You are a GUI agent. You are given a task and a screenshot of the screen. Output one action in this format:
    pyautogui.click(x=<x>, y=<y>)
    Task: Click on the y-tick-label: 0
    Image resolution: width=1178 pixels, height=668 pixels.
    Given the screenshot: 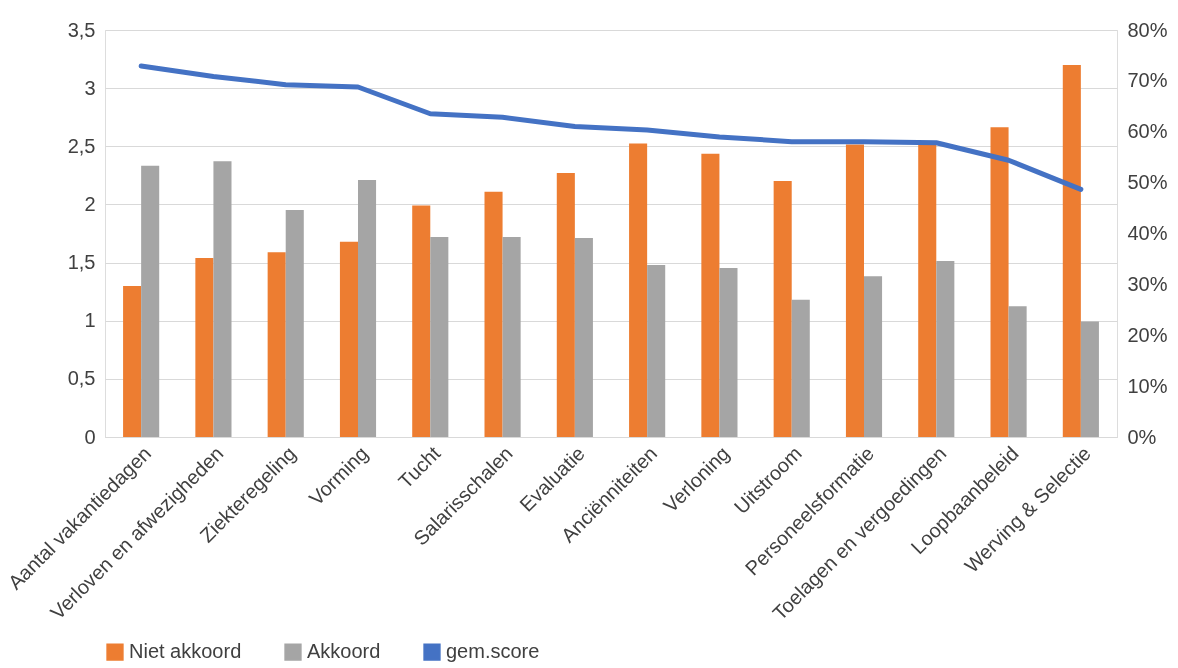 What is the action you would take?
    pyautogui.click(x=90, y=436)
    